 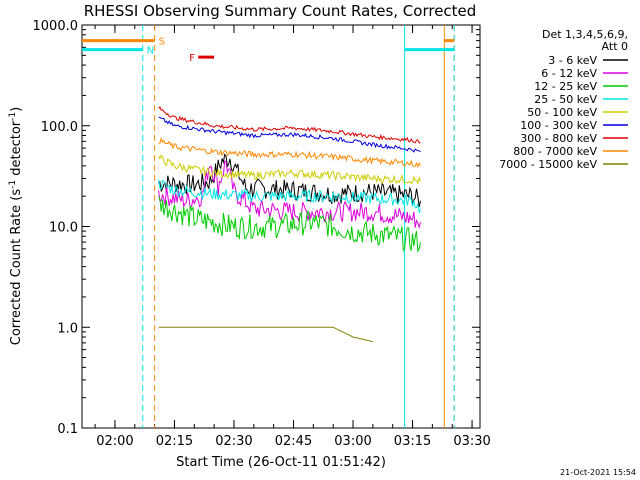 I want to click on flag-label-N: N, so click(x=150, y=51).